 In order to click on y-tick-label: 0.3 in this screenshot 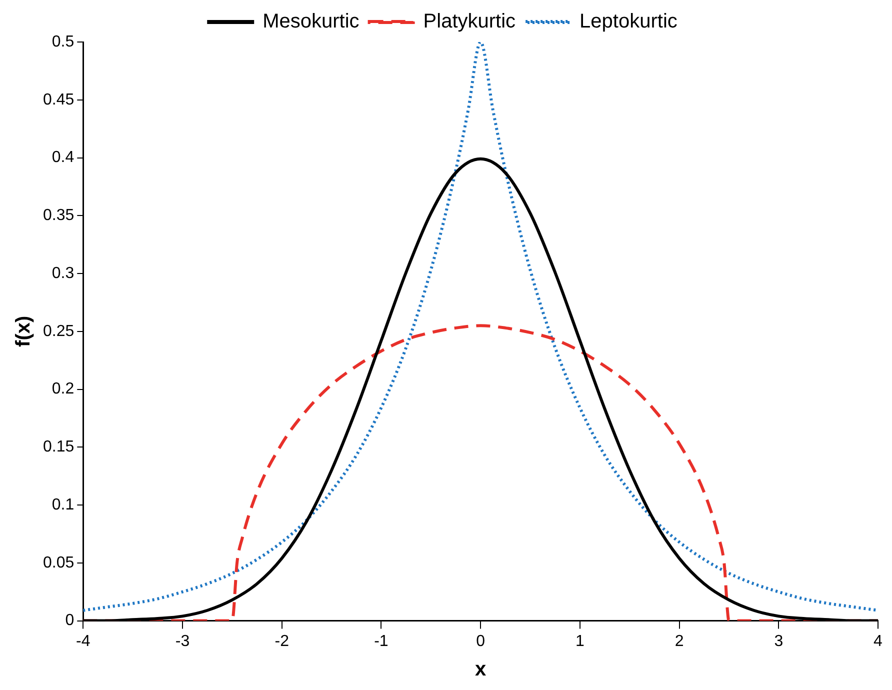, I will do `click(63, 273)`.